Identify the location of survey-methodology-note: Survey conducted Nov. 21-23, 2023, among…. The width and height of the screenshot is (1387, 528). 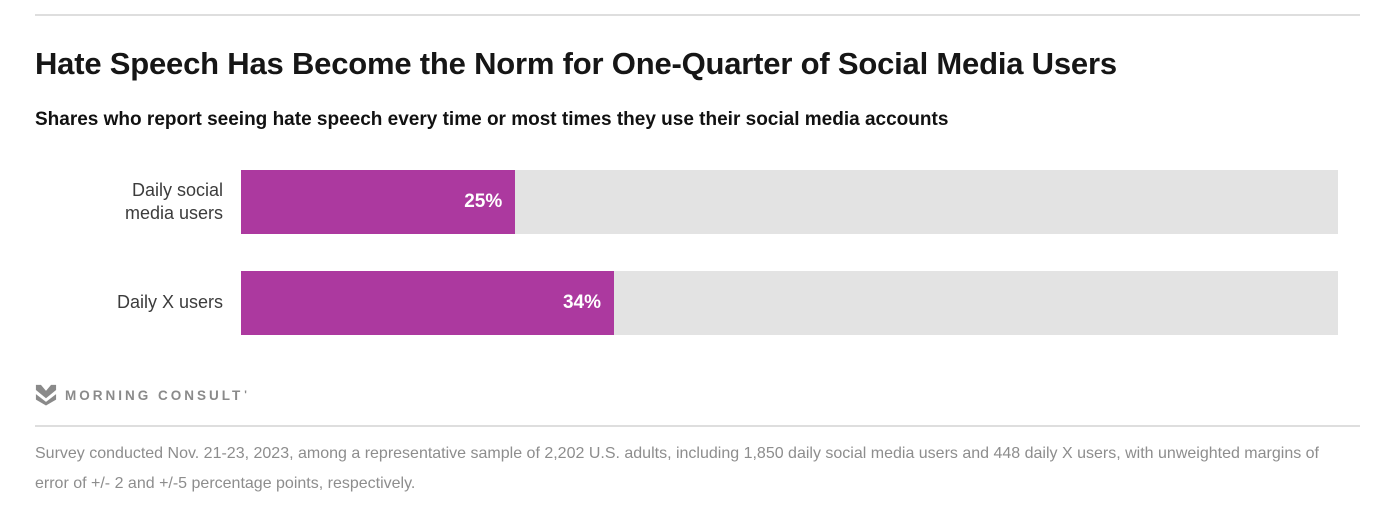
(677, 469).